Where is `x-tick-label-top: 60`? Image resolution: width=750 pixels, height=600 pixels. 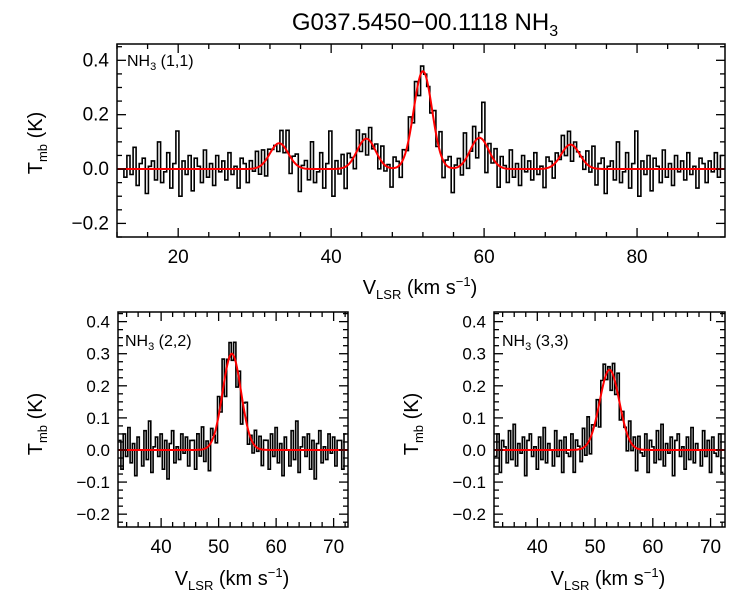
x-tick-label-top: 60 is located at coordinates (484, 257).